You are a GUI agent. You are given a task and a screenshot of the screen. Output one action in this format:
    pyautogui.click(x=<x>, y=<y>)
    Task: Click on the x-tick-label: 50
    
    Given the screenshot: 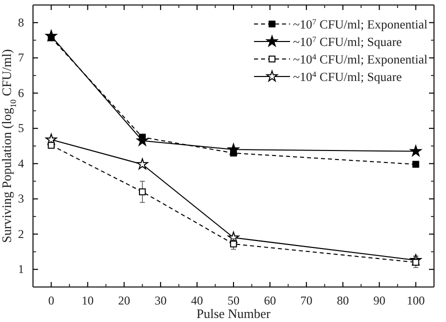 What is the action you would take?
    pyautogui.click(x=234, y=301)
    